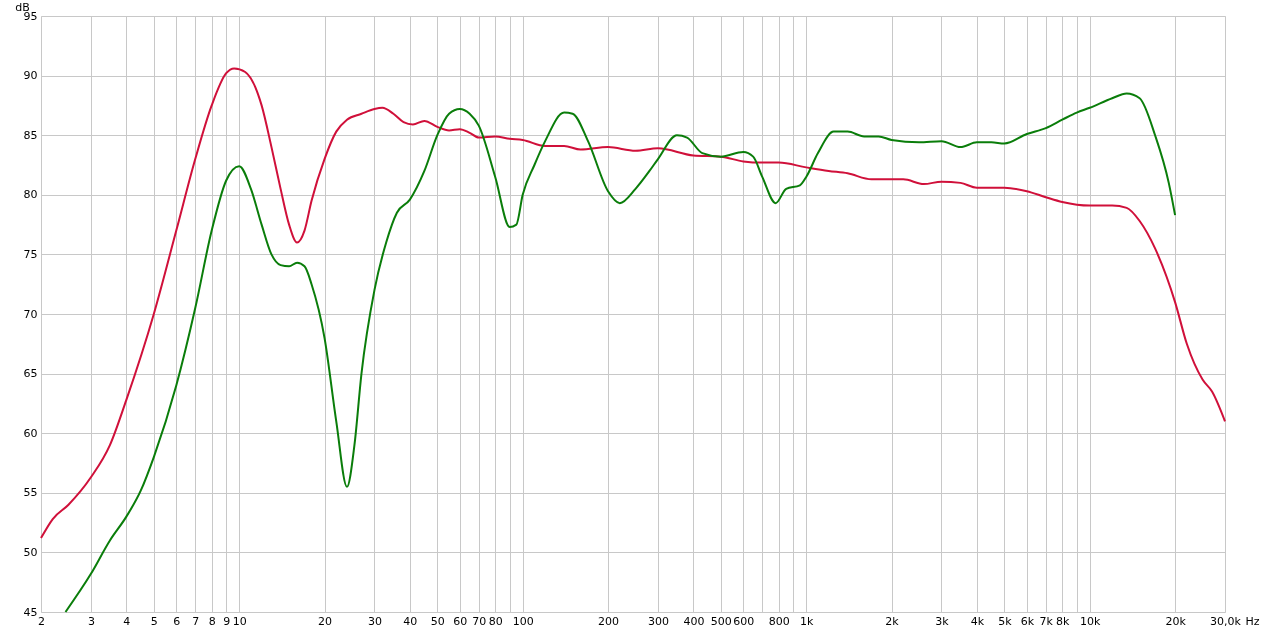 The height and width of the screenshot is (632, 1263). Describe the element at coordinates (694, 621) in the screenshot. I see `x-tick-label: 400` at that location.